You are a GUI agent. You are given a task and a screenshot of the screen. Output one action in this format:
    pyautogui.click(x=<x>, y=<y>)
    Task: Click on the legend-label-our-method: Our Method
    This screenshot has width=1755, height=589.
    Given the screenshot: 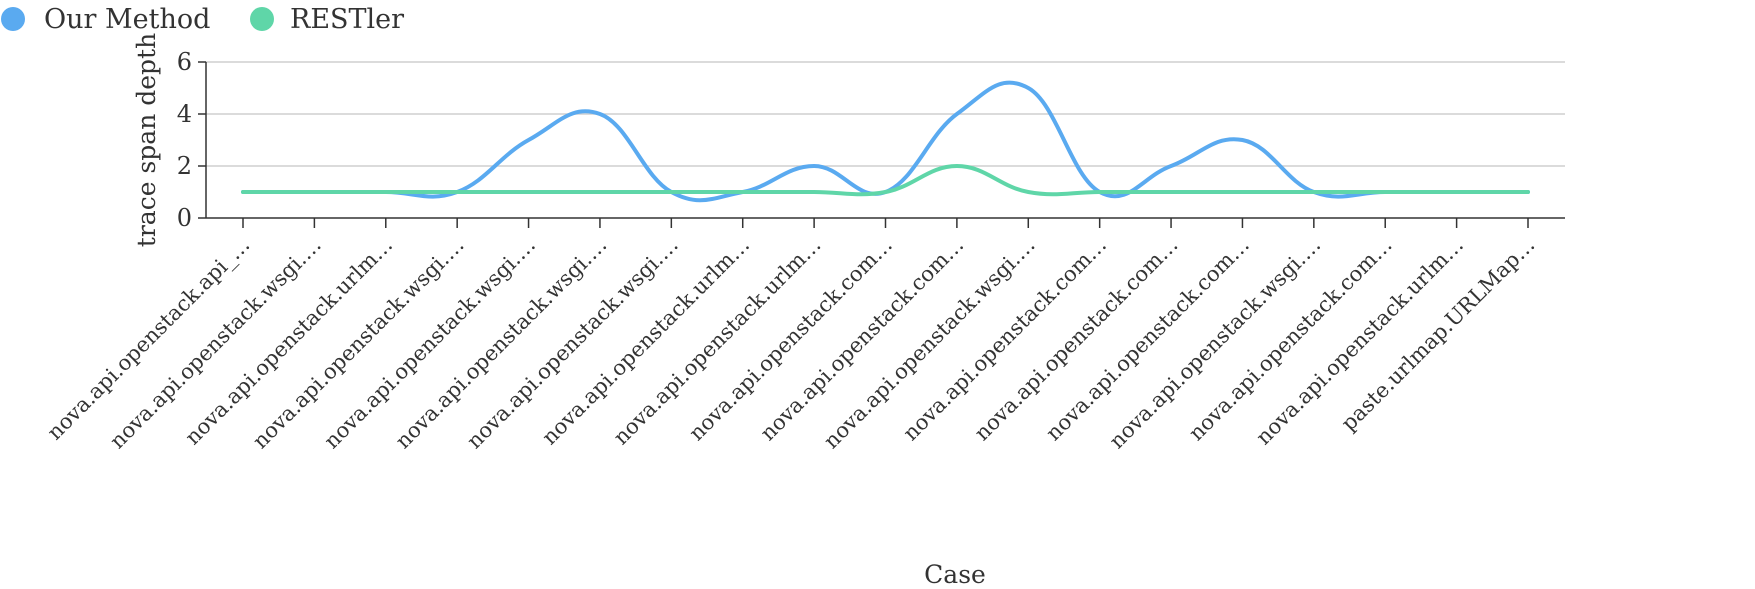 What is the action you would take?
    pyautogui.click(x=127, y=19)
    